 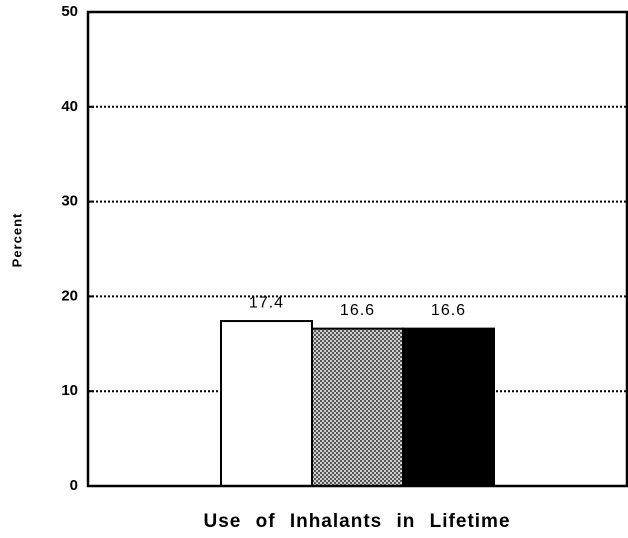 What do you see at coordinates (16, 240) in the screenshot?
I see `y-axis-label: Percent` at bounding box center [16, 240].